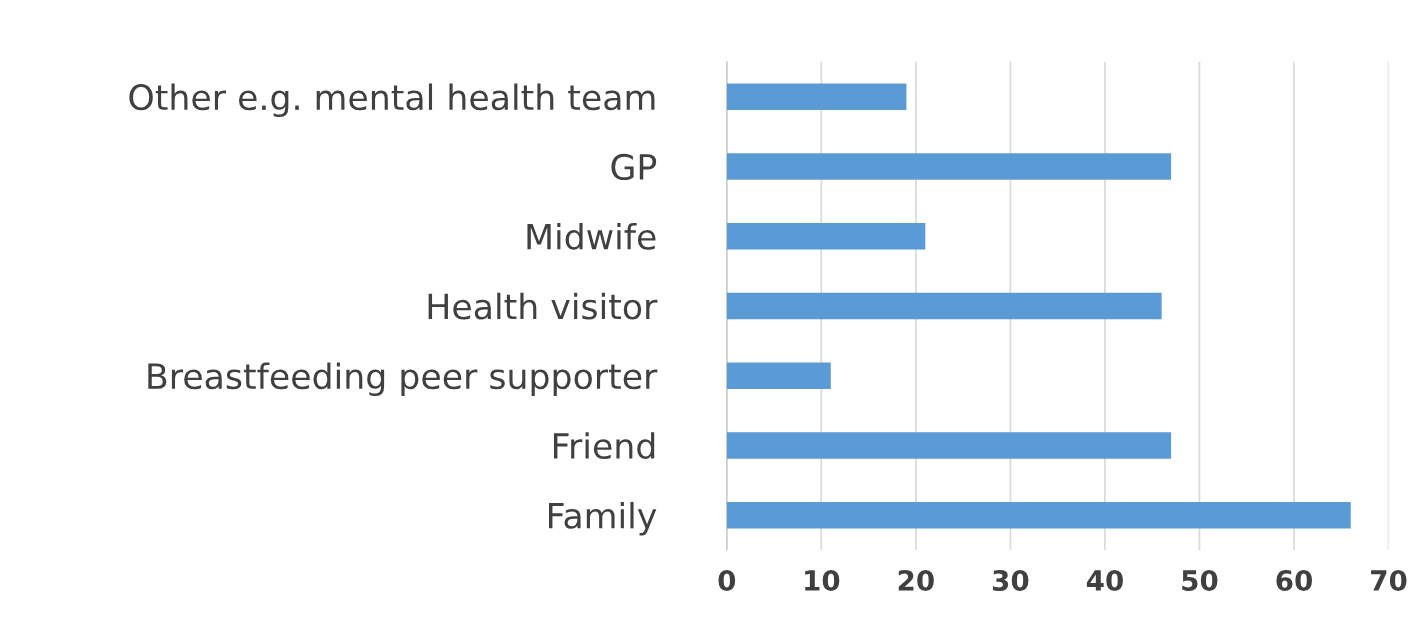  I want to click on x-tick-label: 50, so click(1200, 580).